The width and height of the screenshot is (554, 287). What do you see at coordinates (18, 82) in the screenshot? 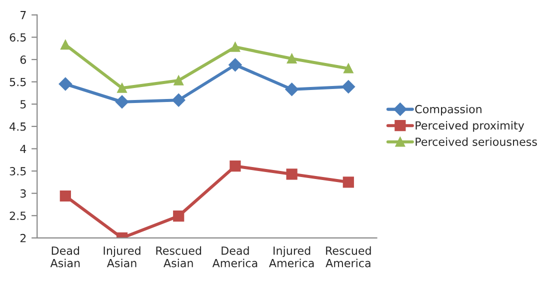
I see `y-tick-label: 5.5` at bounding box center [18, 82].